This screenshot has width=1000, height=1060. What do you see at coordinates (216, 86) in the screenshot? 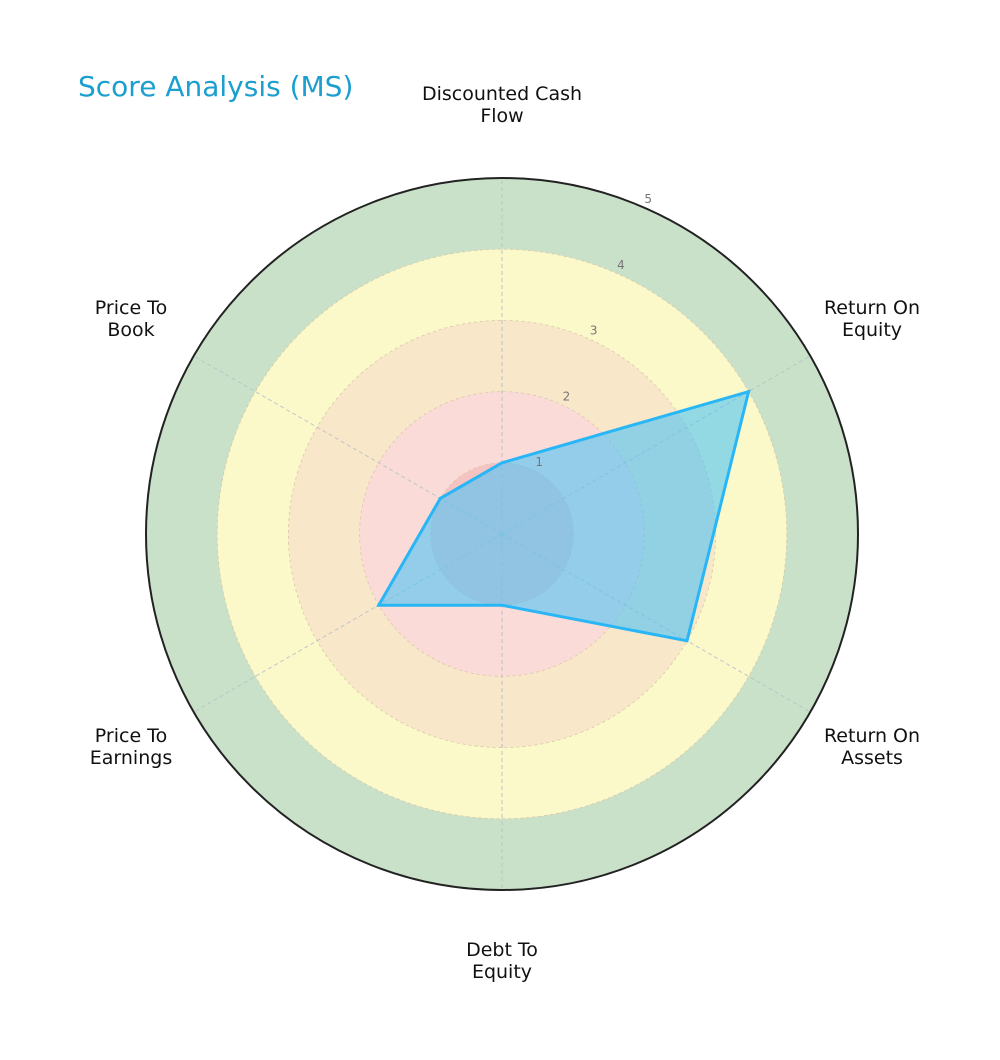
I see `chart-title: Score Analysis (MS)` at bounding box center [216, 86].